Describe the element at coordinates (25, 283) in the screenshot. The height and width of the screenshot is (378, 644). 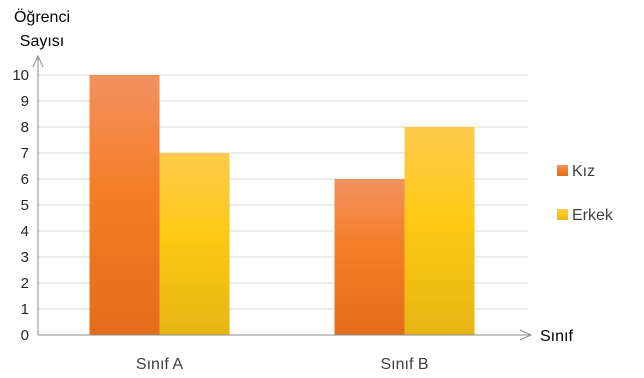
I see `y-tick-label: 2` at that location.